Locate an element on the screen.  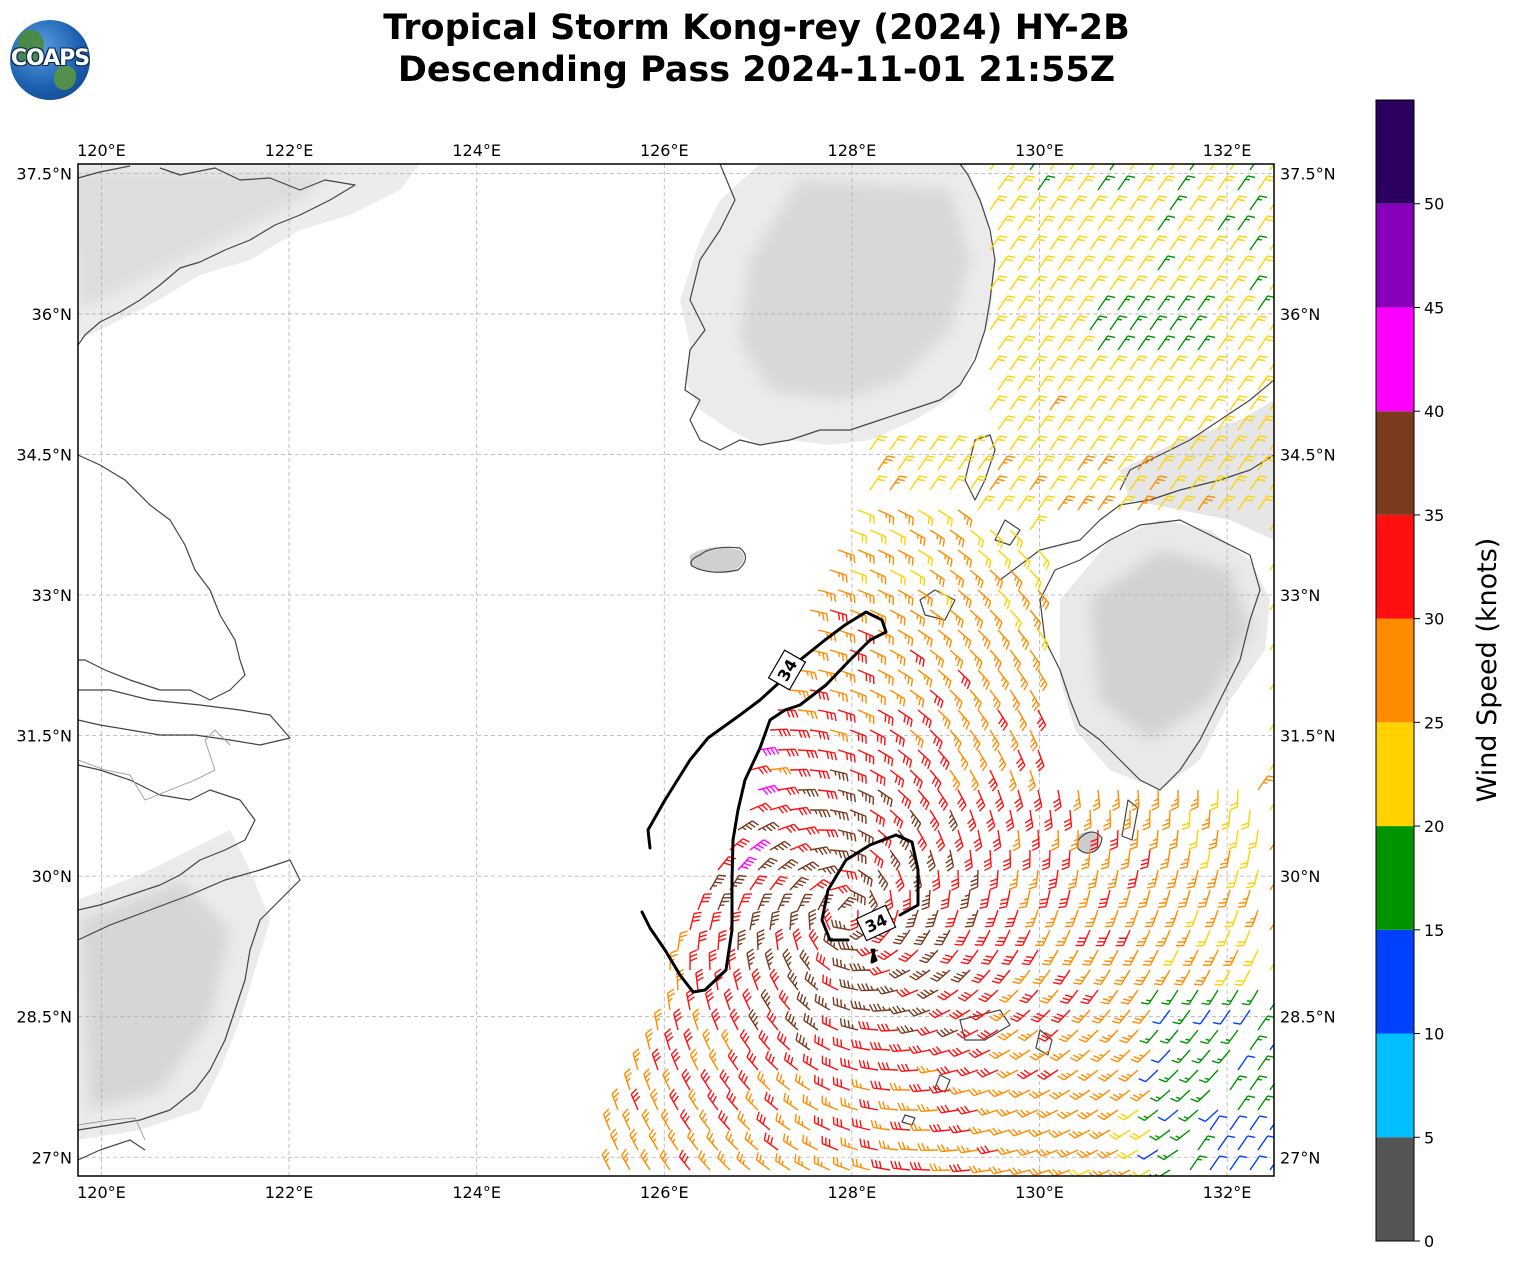
lat-tick-label-left: 33°N is located at coordinates (52, 595).